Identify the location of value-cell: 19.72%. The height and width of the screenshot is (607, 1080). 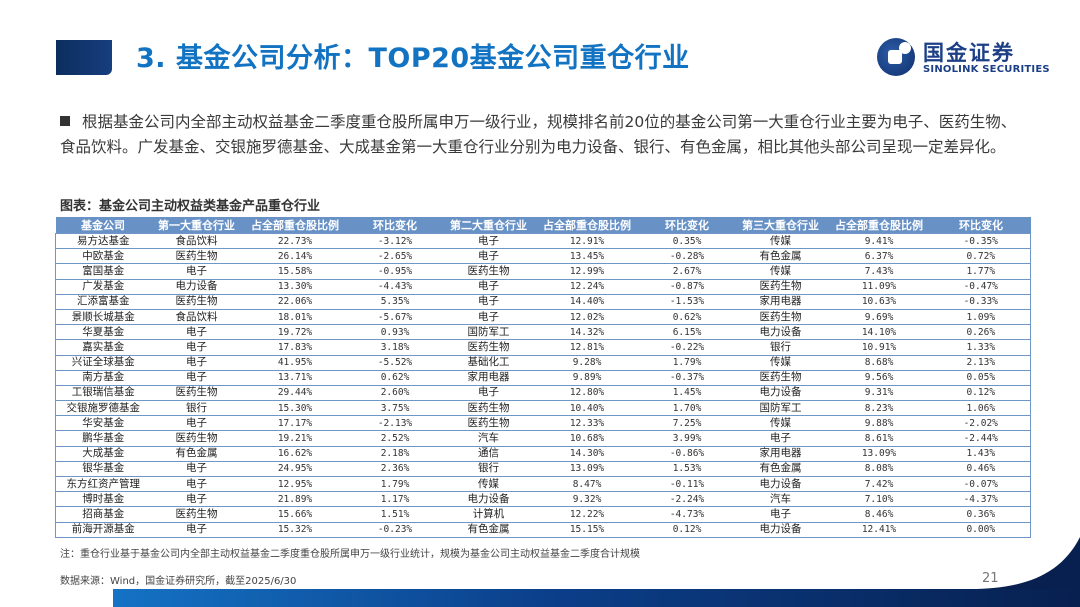
(295, 332).